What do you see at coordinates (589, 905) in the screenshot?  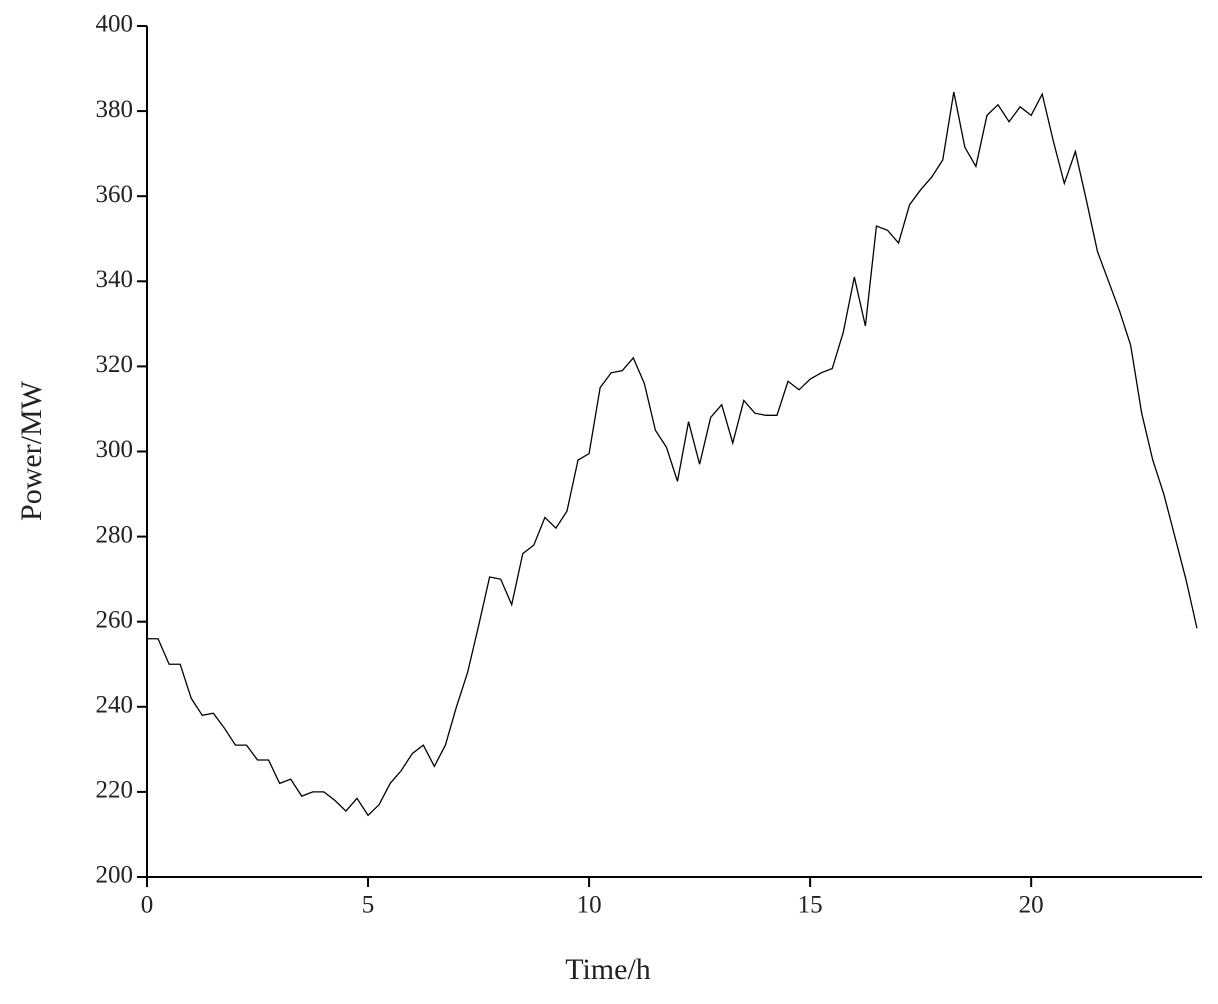 I see `x-tick-label: 10` at bounding box center [589, 905].